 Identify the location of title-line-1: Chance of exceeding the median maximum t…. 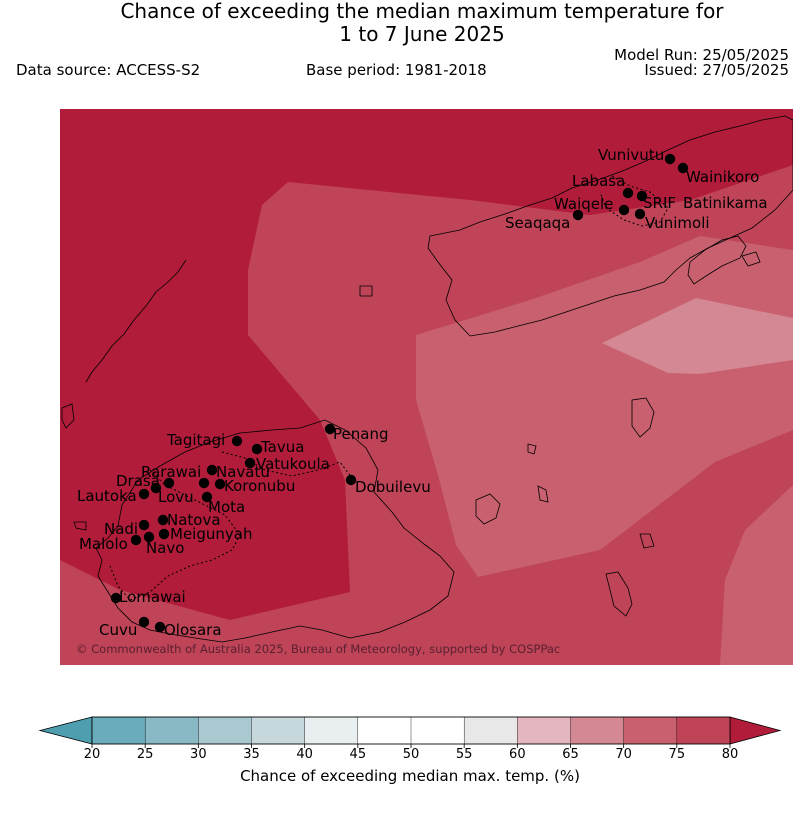
(422, 11).